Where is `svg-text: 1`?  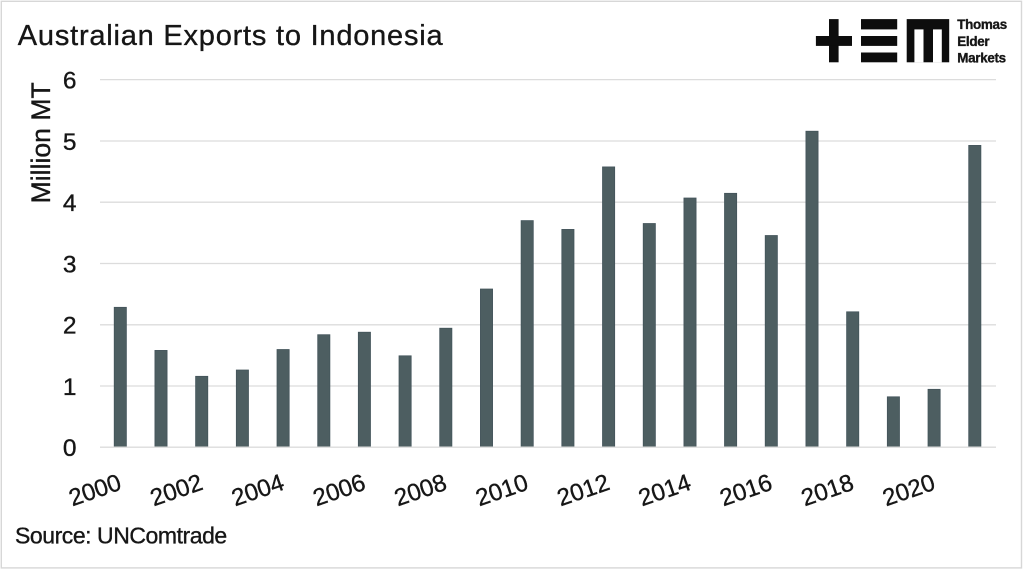 svg-text: 1 is located at coordinates (70, 387).